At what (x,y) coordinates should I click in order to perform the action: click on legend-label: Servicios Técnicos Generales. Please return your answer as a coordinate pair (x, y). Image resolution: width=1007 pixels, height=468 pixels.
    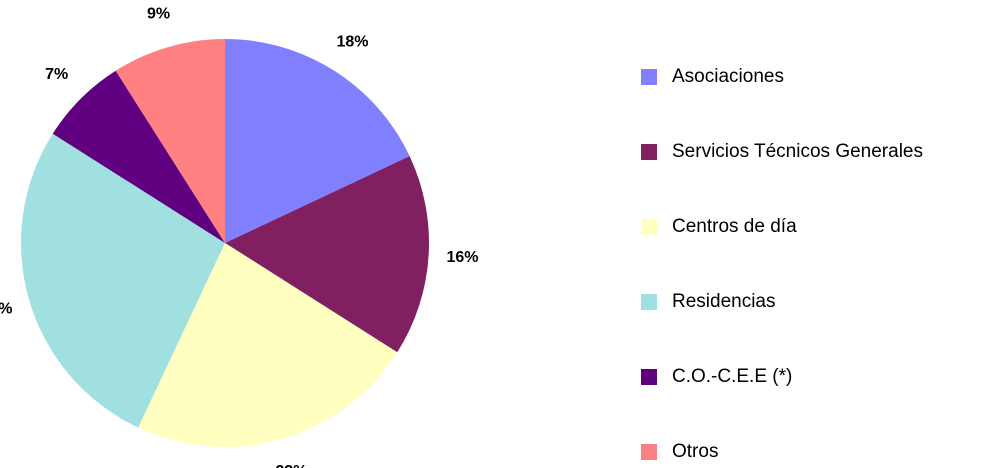
    Looking at the image, I should click on (797, 151).